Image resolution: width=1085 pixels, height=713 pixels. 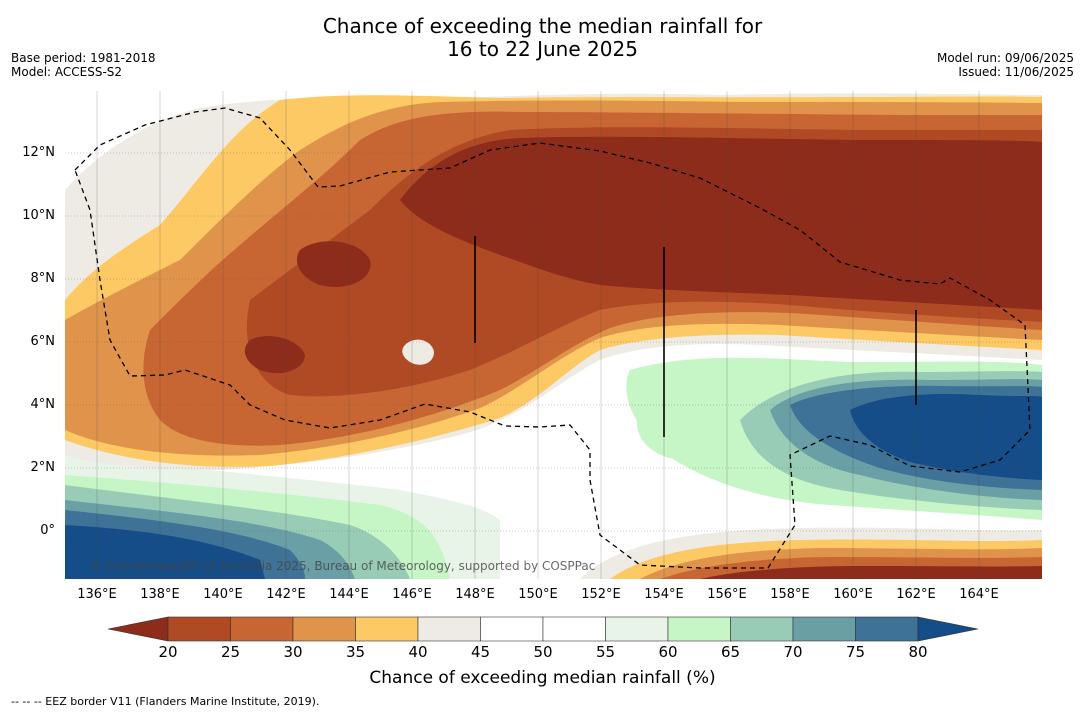 What do you see at coordinates (871, 572) in the screenshot?
I see `se-band-dark` at bounding box center [871, 572].